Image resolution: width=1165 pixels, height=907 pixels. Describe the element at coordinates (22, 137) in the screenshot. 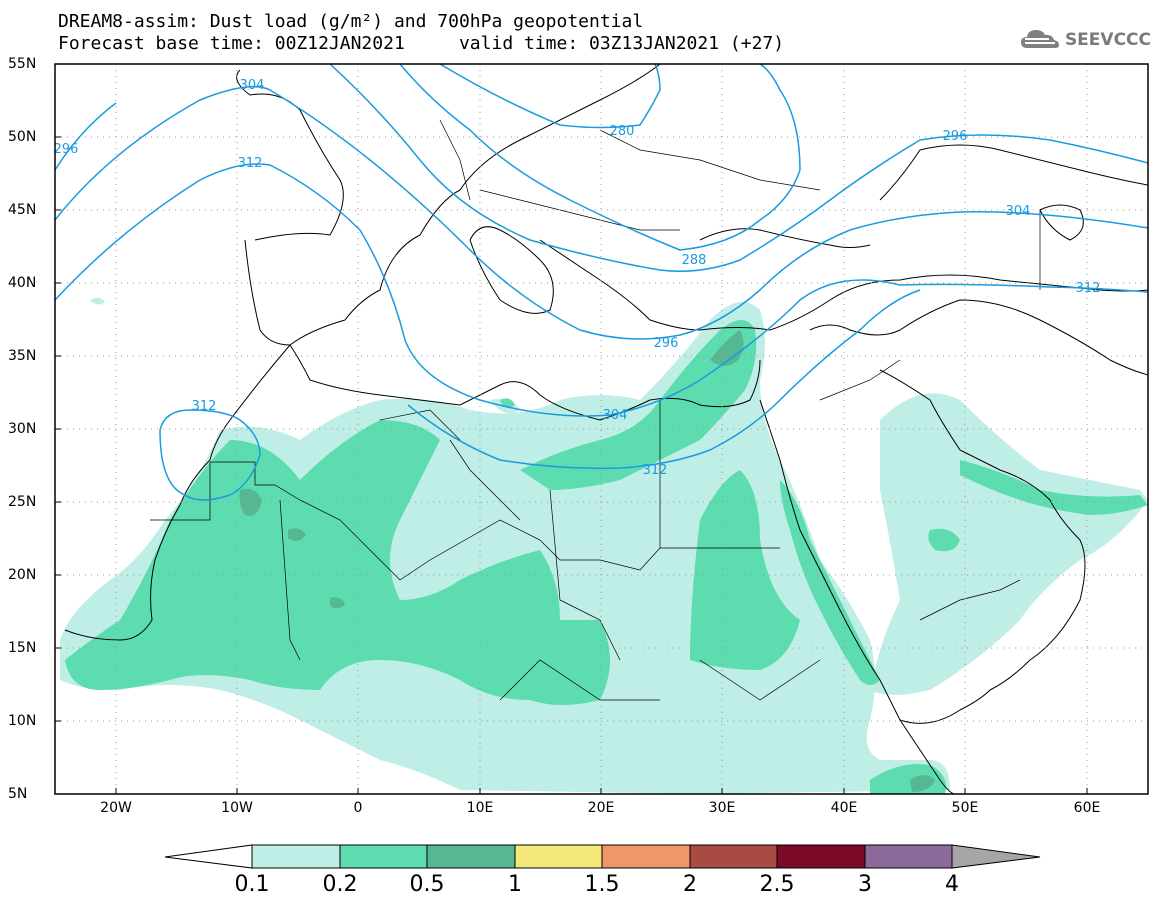

I see `lat-label: 50N` at that location.